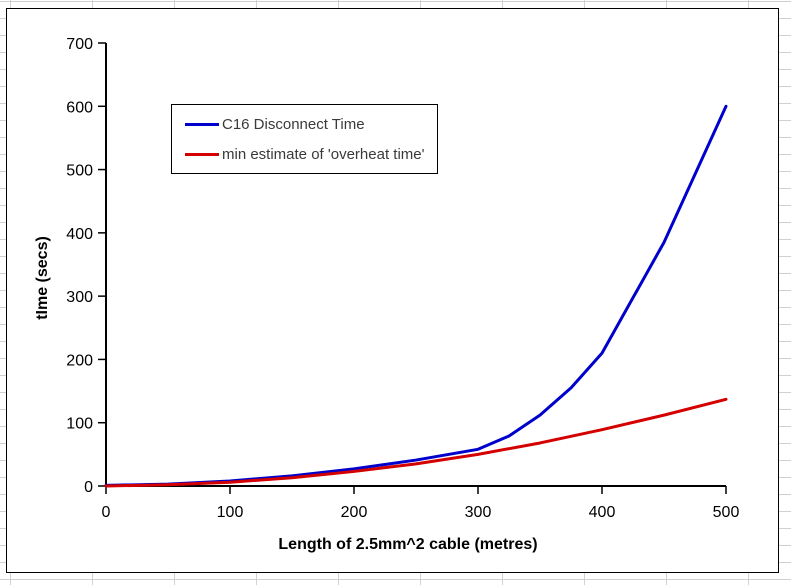  Describe the element at coordinates (293, 124) in the screenshot. I see `legend-label-c16: C16 Disconnect Time` at that location.